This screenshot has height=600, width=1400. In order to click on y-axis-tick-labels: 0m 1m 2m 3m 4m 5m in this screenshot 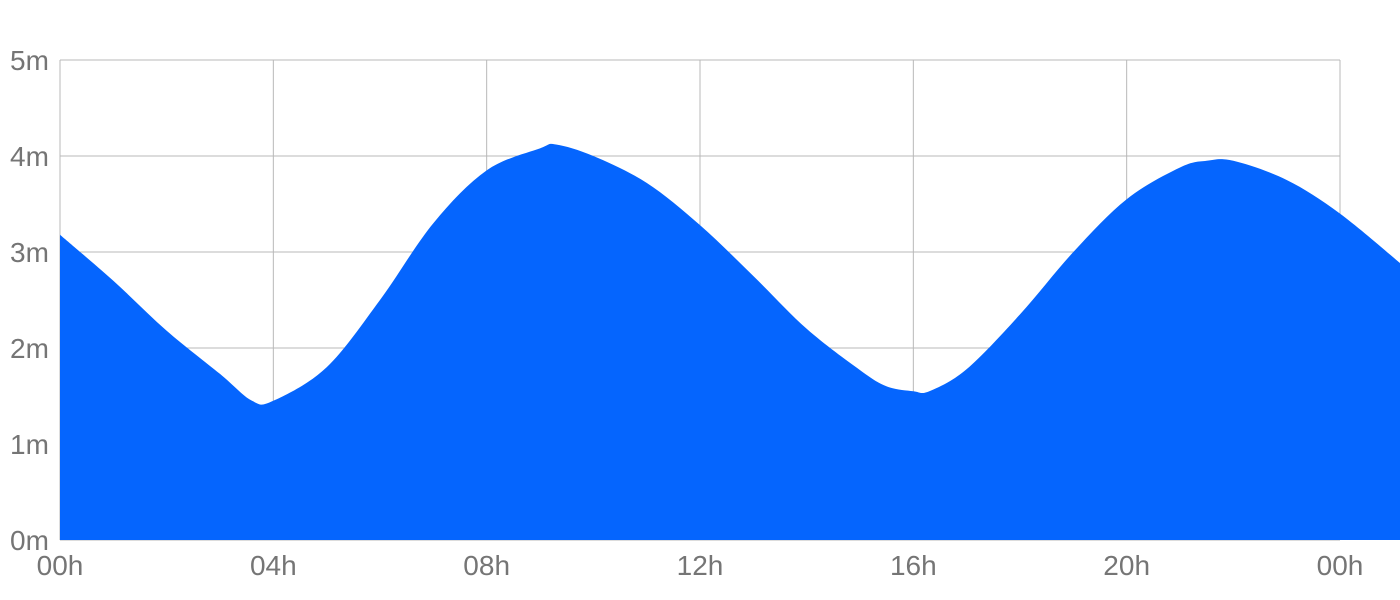, I will do `click(29, 300)`.